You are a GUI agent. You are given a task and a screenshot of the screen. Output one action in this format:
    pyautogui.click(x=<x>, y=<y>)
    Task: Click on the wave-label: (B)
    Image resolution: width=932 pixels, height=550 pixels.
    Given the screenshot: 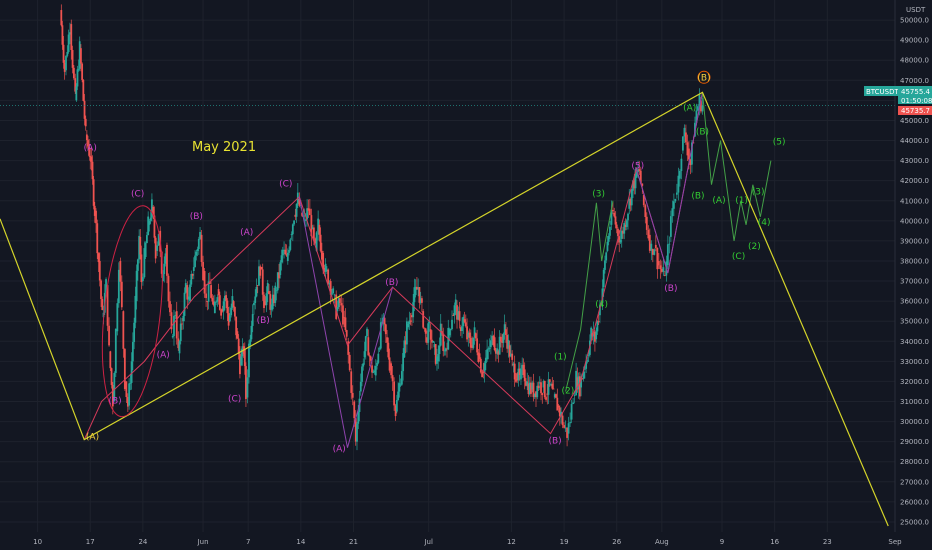 What is the action you would take?
    pyautogui.click(x=703, y=78)
    